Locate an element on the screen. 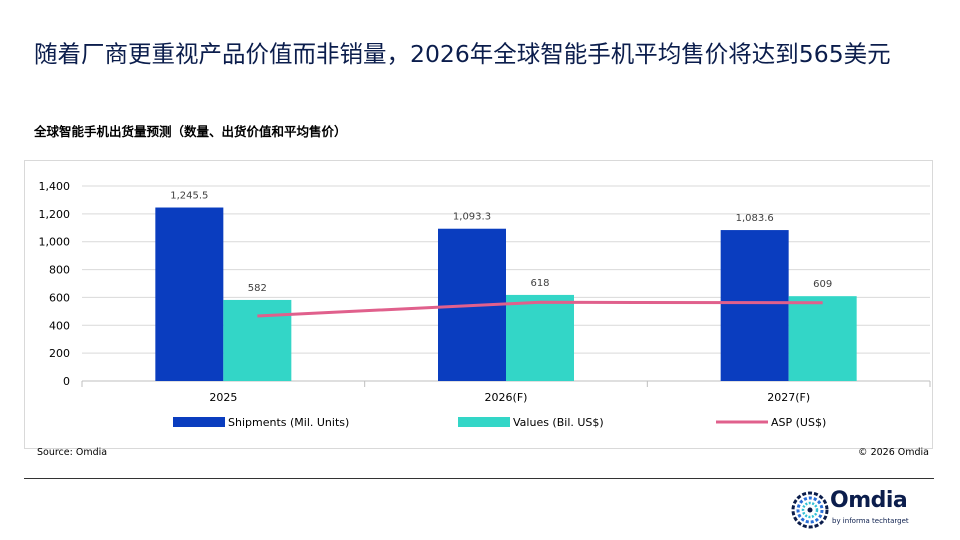 The image size is (960, 540). x-tick-label: 2025 is located at coordinates (223, 397).